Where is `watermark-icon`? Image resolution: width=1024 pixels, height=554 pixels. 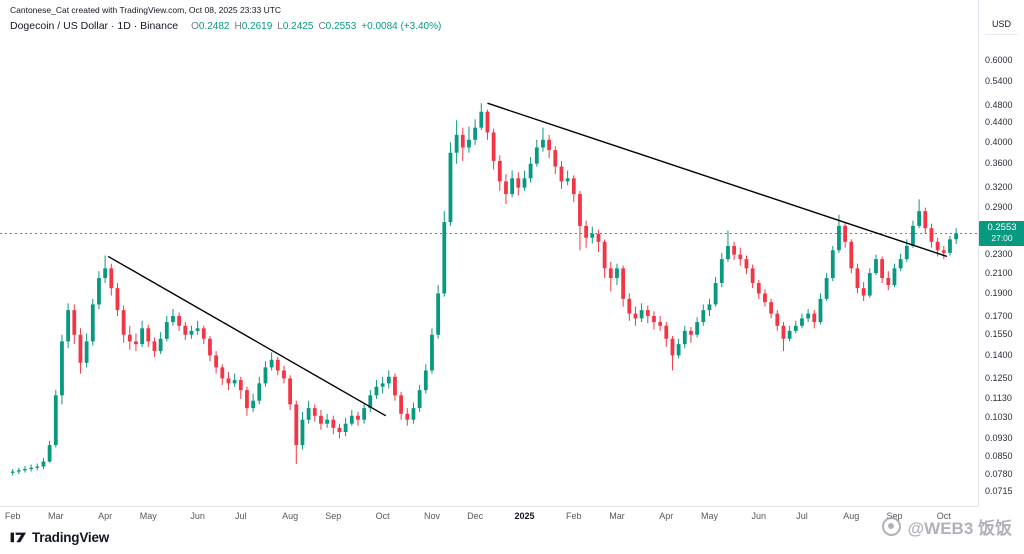 watermark-icon is located at coordinates (891, 526).